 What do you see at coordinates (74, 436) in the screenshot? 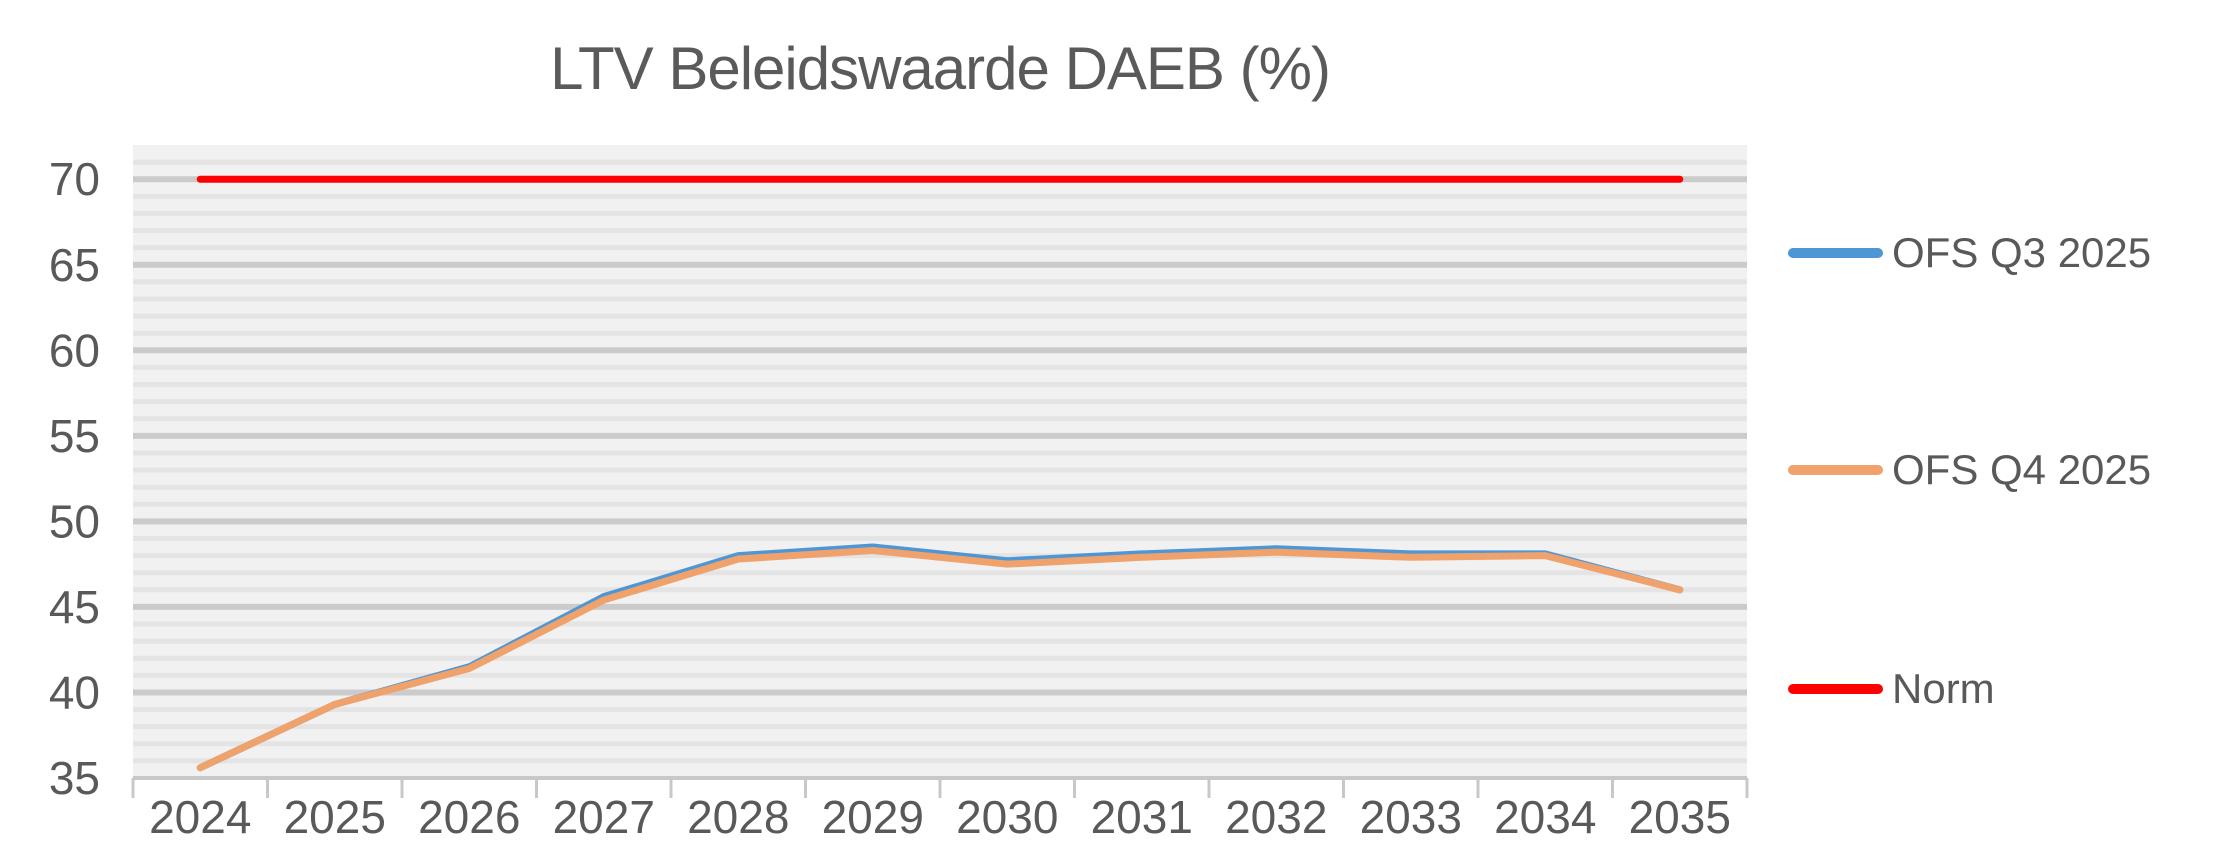
I see `y-axis-label: 55` at bounding box center [74, 436].